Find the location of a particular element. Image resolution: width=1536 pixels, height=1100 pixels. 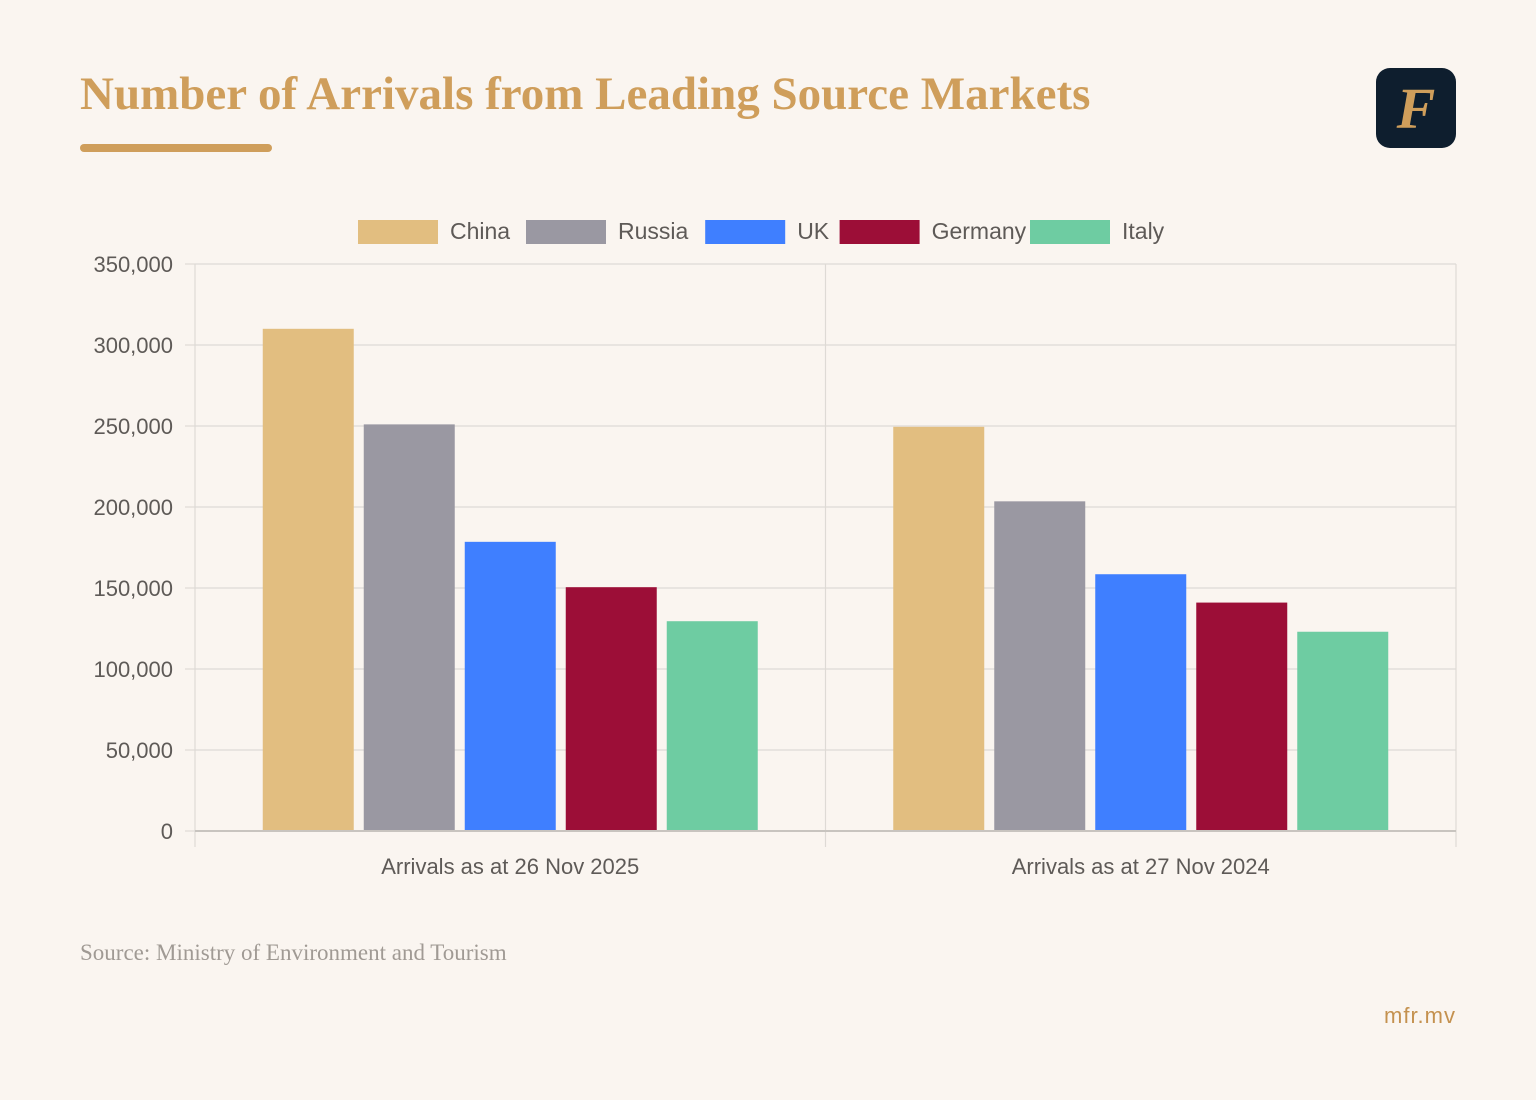

title-underline is located at coordinates (176, 148).